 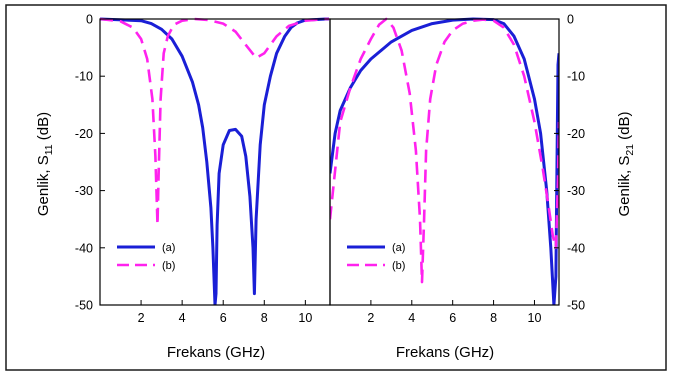 I want to click on left-y-tick-label: -10, so click(x=84, y=77).